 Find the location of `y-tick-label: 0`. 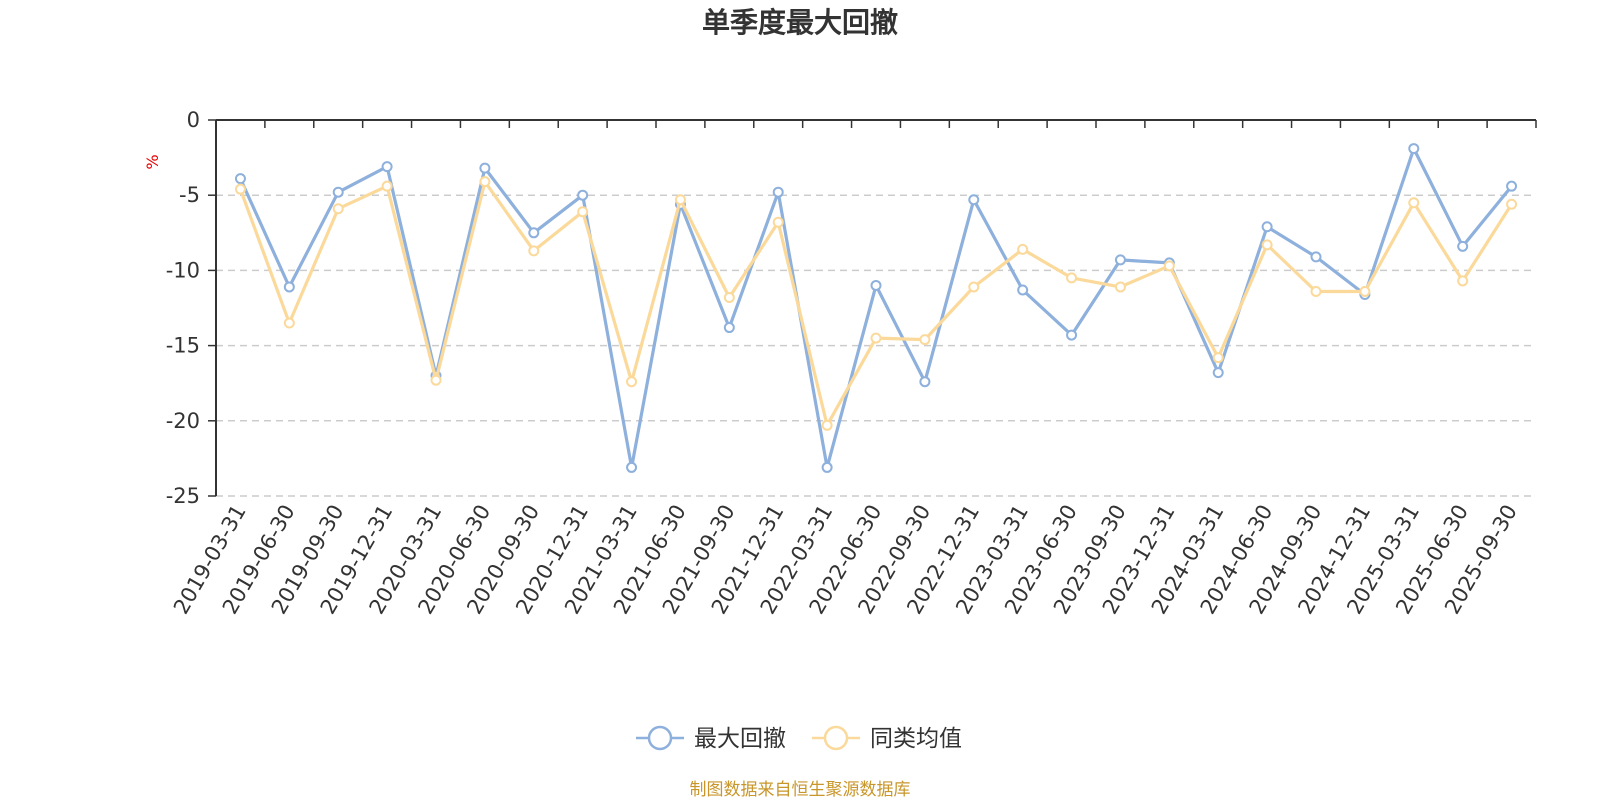

y-tick-label: 0 is located at coordinates (193, 120).